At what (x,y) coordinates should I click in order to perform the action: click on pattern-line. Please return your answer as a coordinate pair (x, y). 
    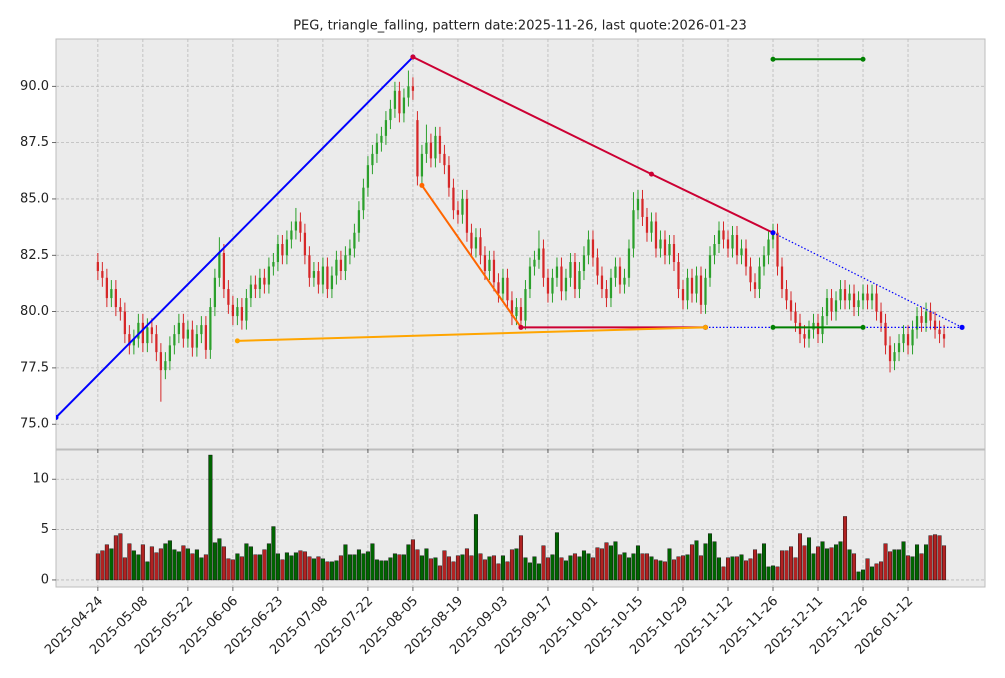
    Looking at the image, I should click on (867, 280).